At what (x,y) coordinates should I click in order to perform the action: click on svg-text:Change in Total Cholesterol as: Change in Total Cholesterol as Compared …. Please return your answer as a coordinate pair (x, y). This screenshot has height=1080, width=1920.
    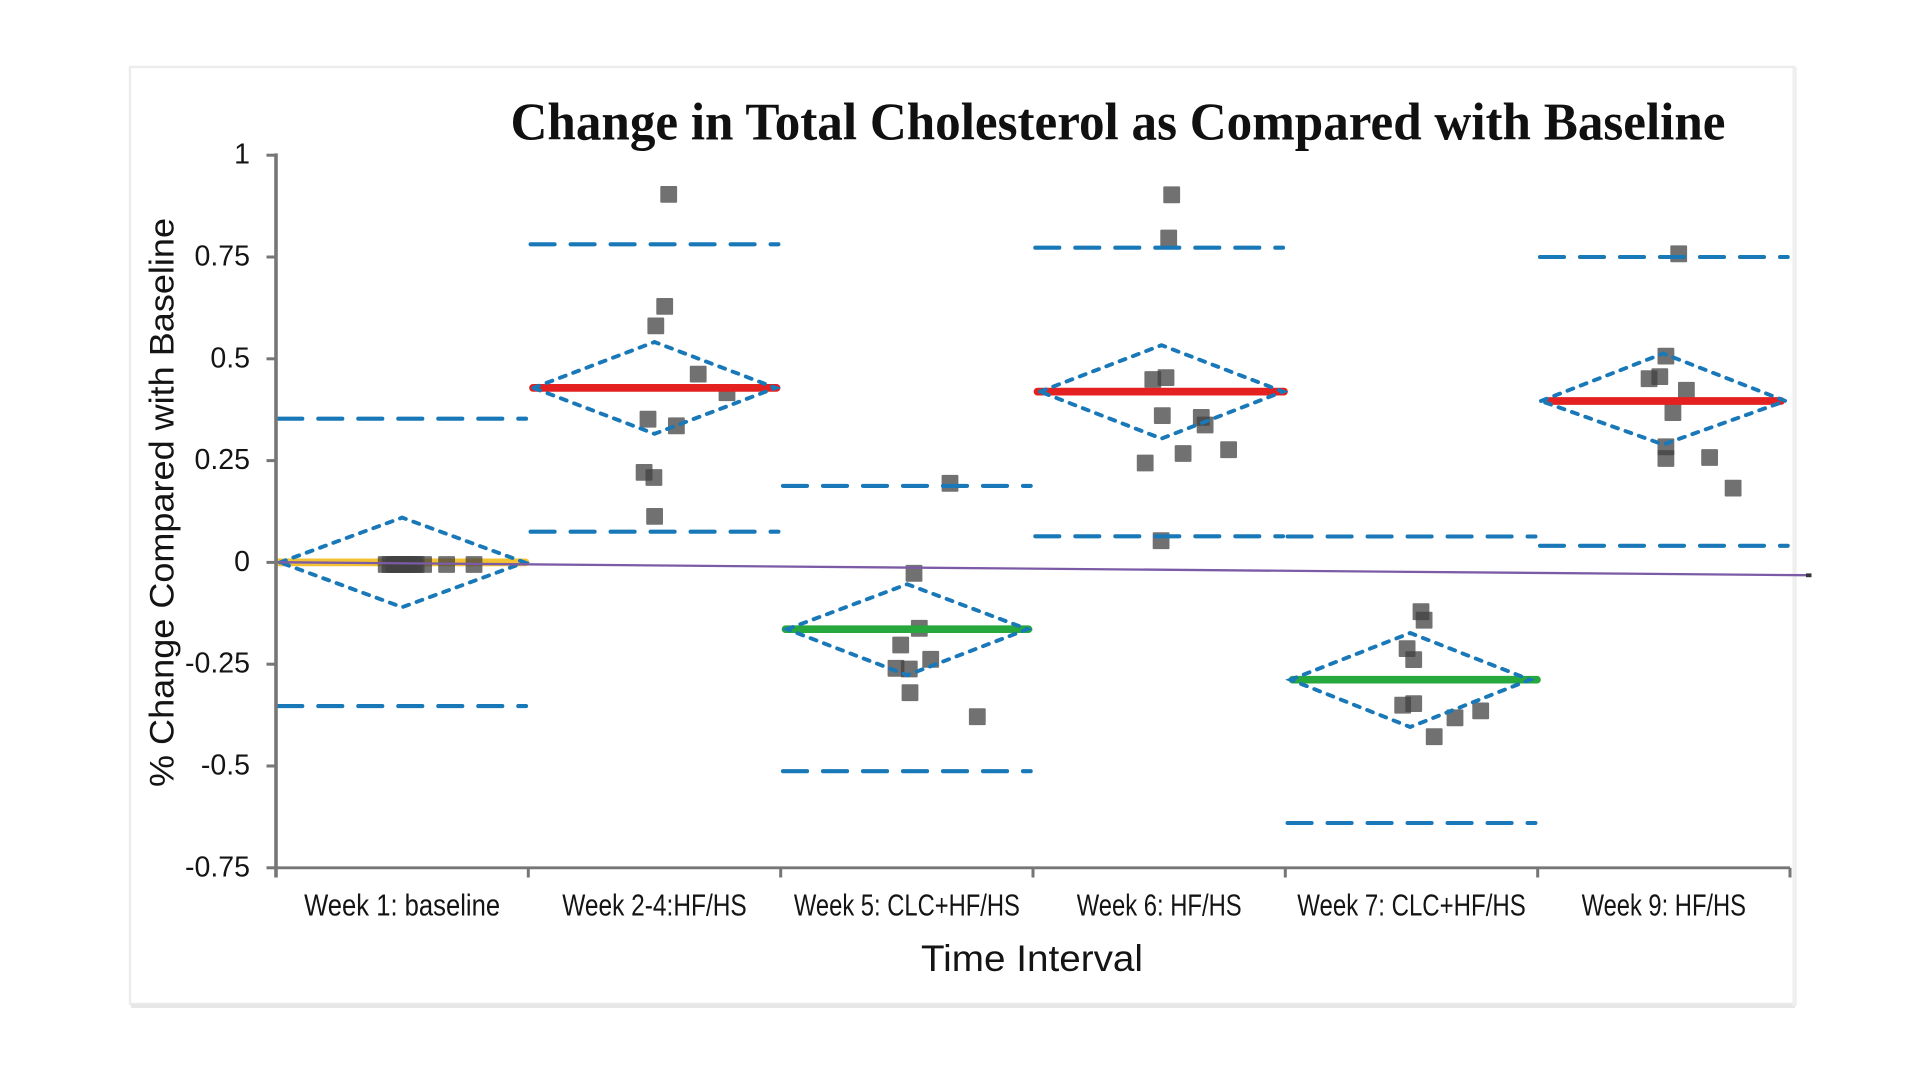
    Looking at the image, I should click on (1118, 123).